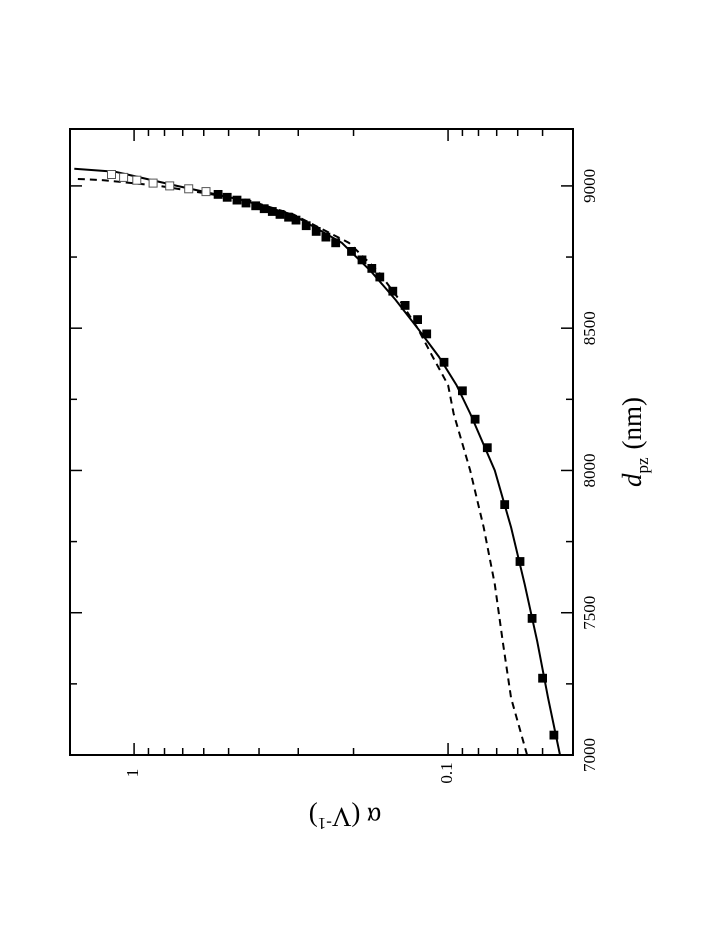 Image resolution: width=708 pixels, height=926 pixels. I want to click on x-tick-label: 9000, so click(589, 186).